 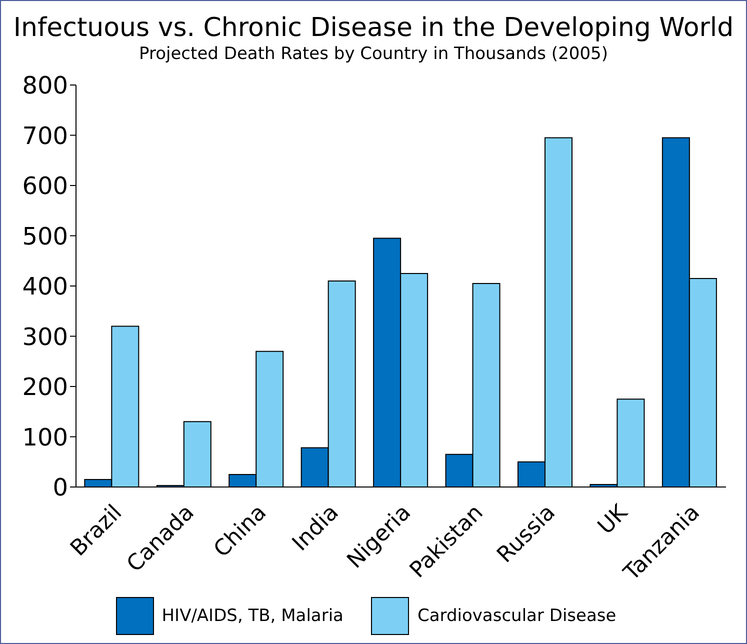 What do you see at coordinates (45, 236) in the screenshot?
I see `y-tick-label: 500` at bounding box center [45, 236].